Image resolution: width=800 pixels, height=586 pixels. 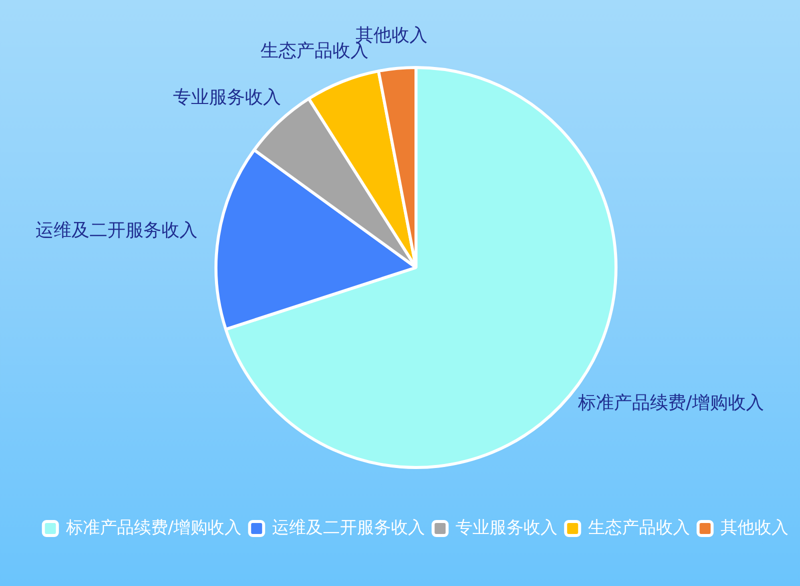 What do you see at coordinates (670, 403) in the screenshot?
I see `slice-label: 标准产品续费/增购收入` at bounding box center [670, 403].